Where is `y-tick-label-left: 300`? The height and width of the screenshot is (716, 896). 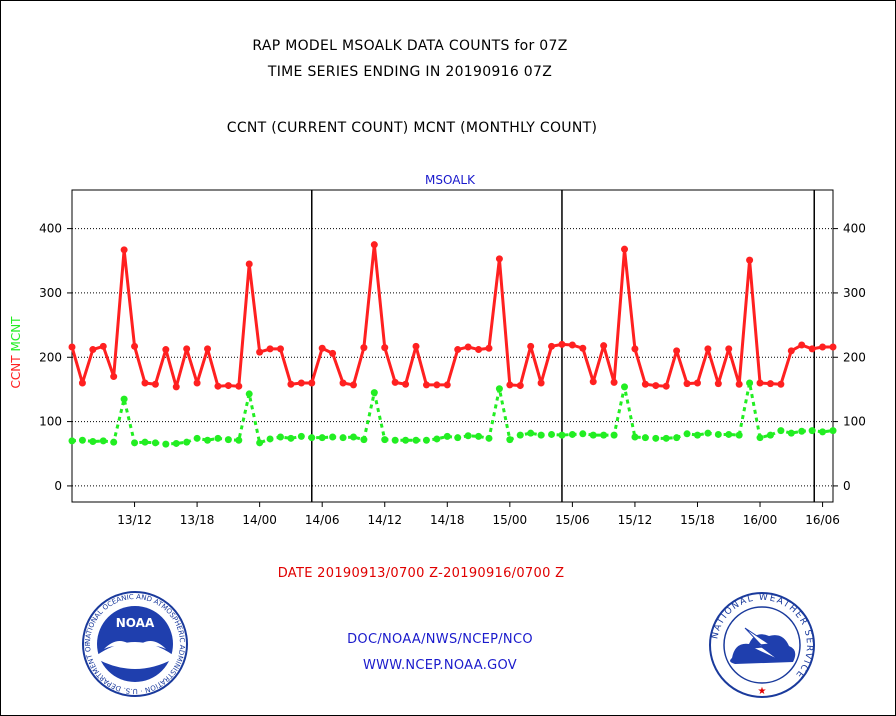 y-tick-label-left: 300 is located at coordinates (50, 293).